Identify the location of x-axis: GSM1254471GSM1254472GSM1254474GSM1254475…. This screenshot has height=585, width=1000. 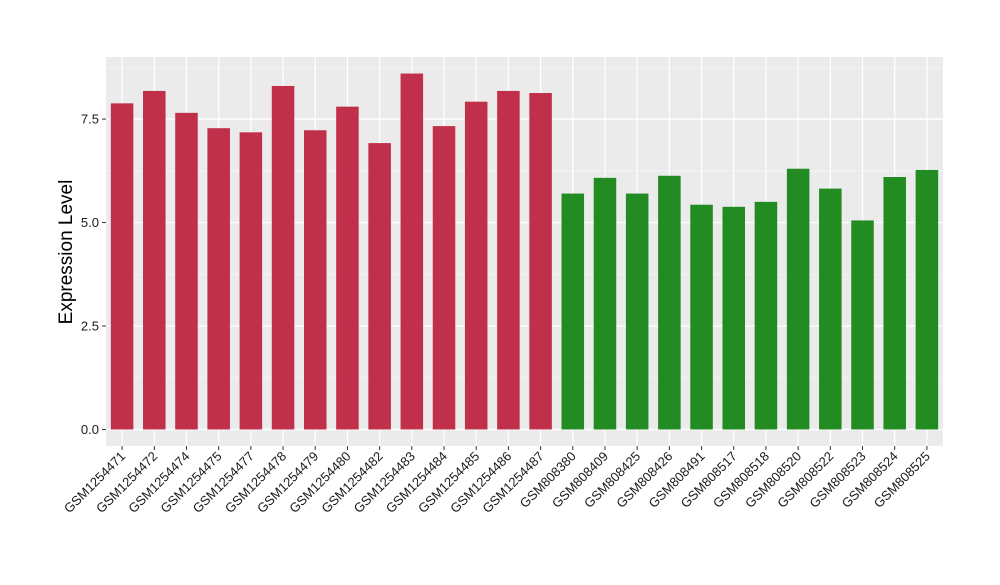
(497, 481).